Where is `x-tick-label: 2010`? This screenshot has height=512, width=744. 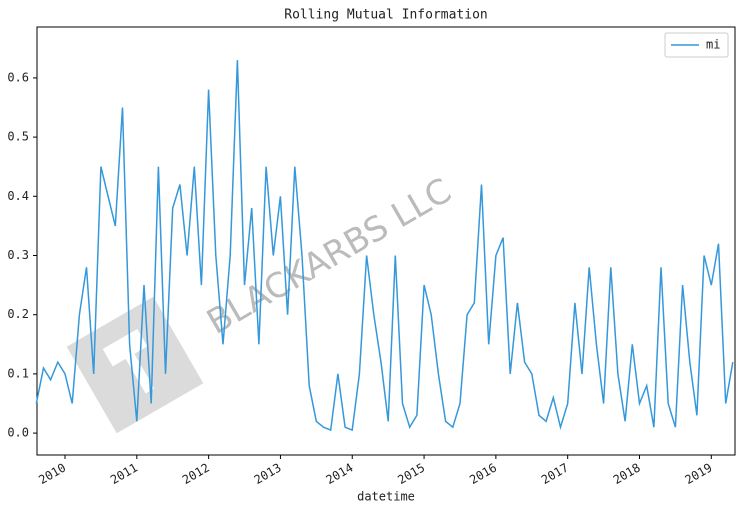
x-tick-label: 2010 is located at coordinates (52, 474).